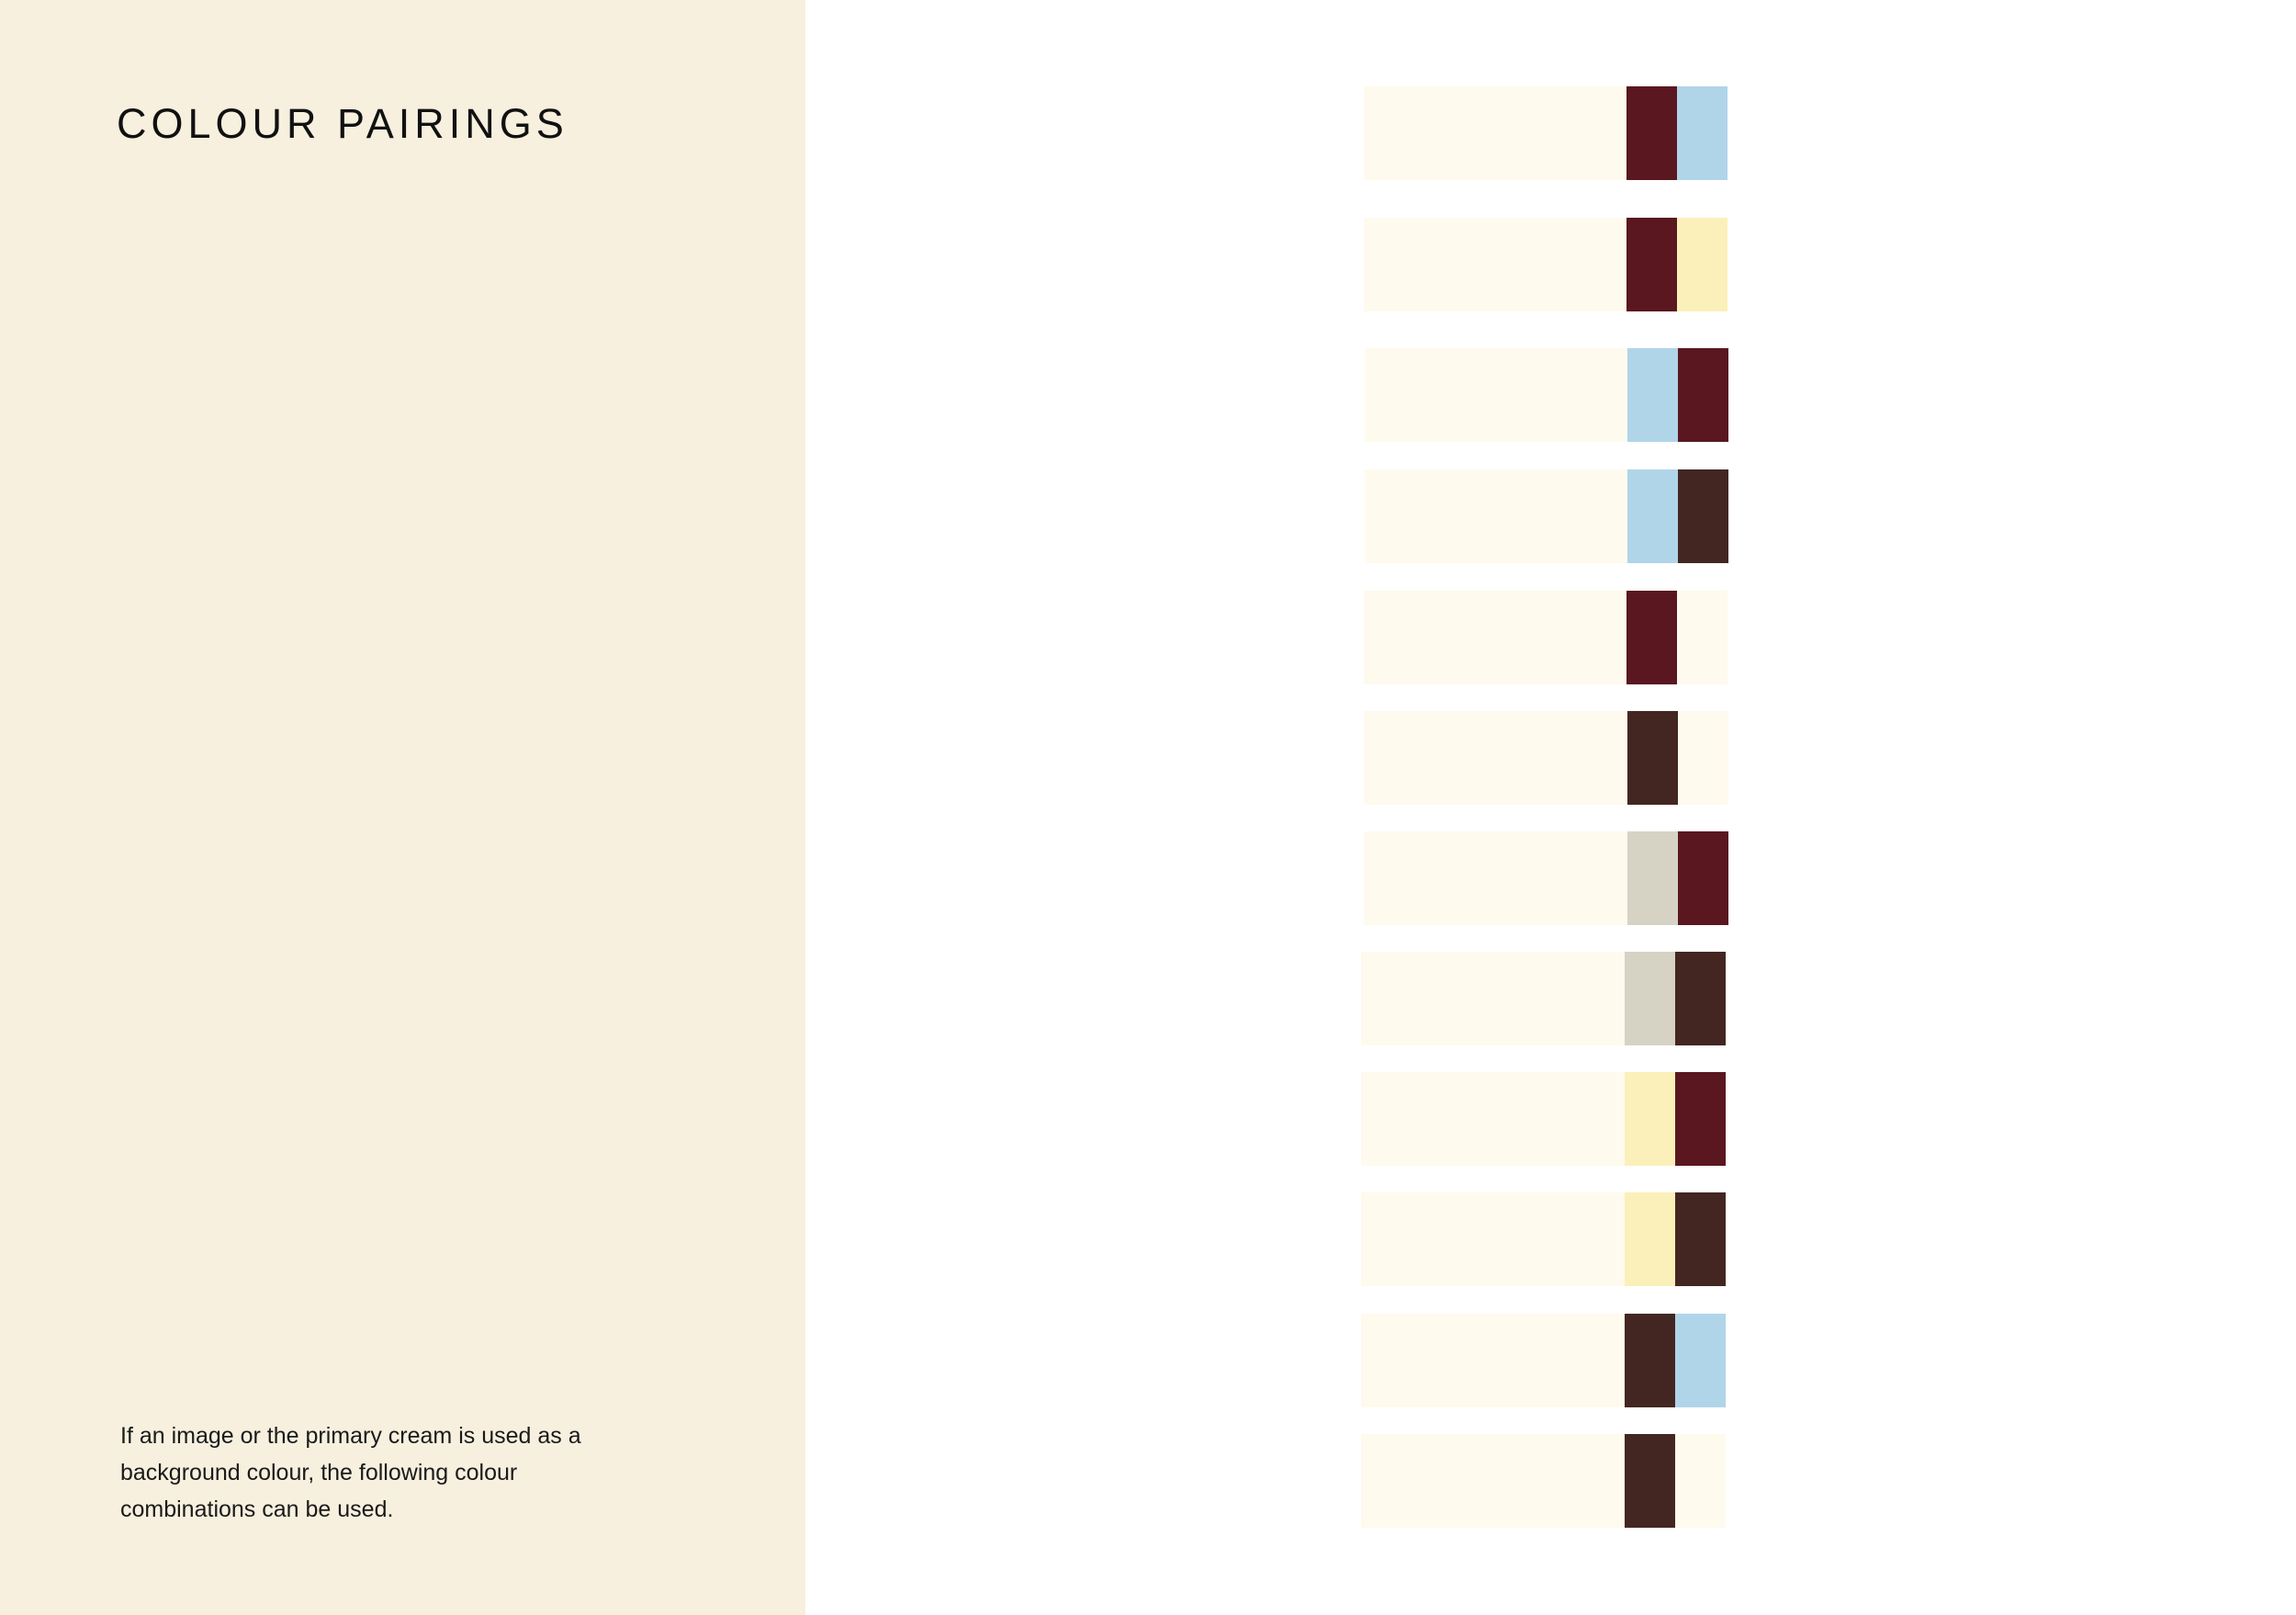  Describe the element at coordinates (257, 1509) in the screenshot. I see `description-line: combinations can be used.` at that location.